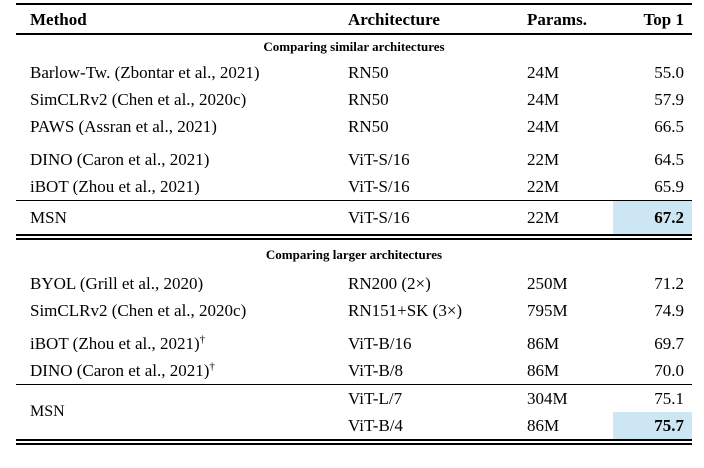  I want to click on table-row: PAWS (Assran et al., 2021) RN50 24M 66.5, so click(354, 126).